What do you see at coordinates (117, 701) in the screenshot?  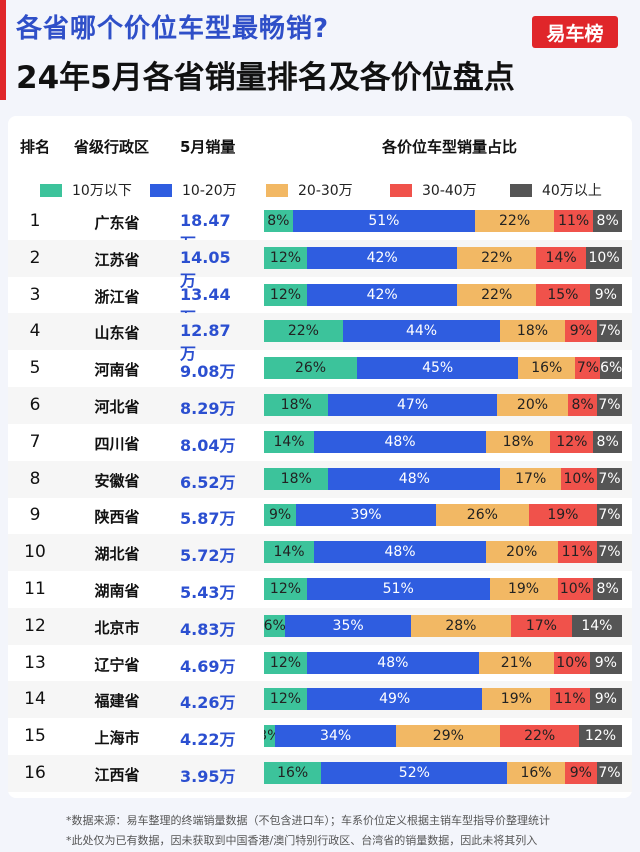 I see `province-cell: 福建省` at bounding box center [117, 701].